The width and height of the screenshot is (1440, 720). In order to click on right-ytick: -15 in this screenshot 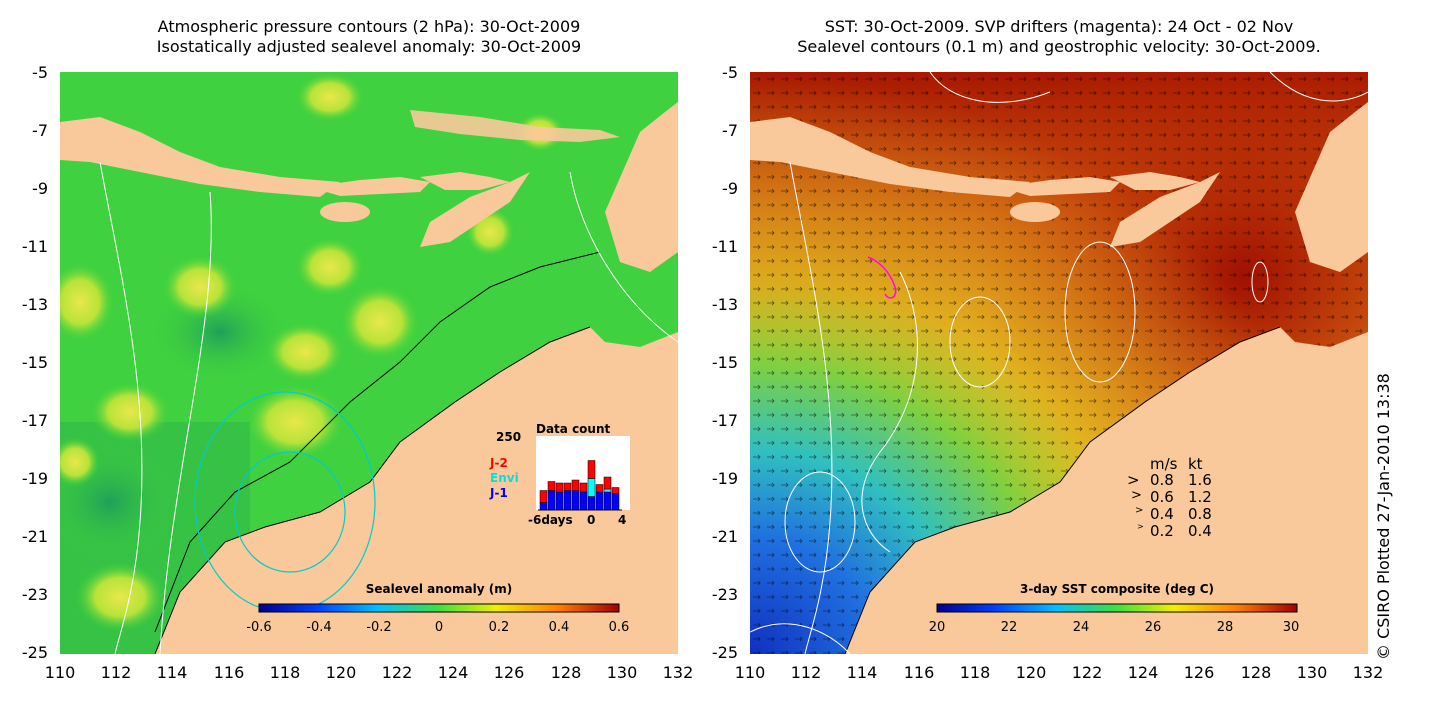, I will do `click(724, 362)`.